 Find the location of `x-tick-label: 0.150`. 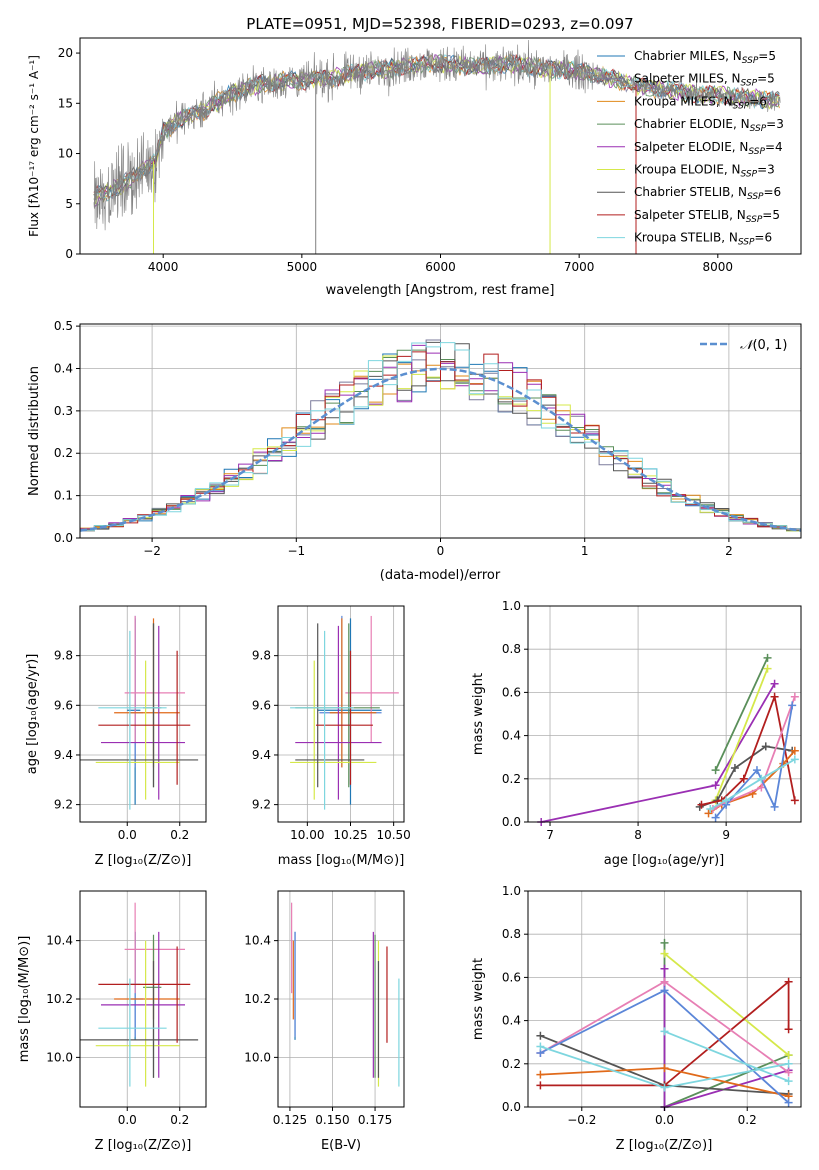

x-tick-label: 0.150 is located at coordinates (332, 1120).